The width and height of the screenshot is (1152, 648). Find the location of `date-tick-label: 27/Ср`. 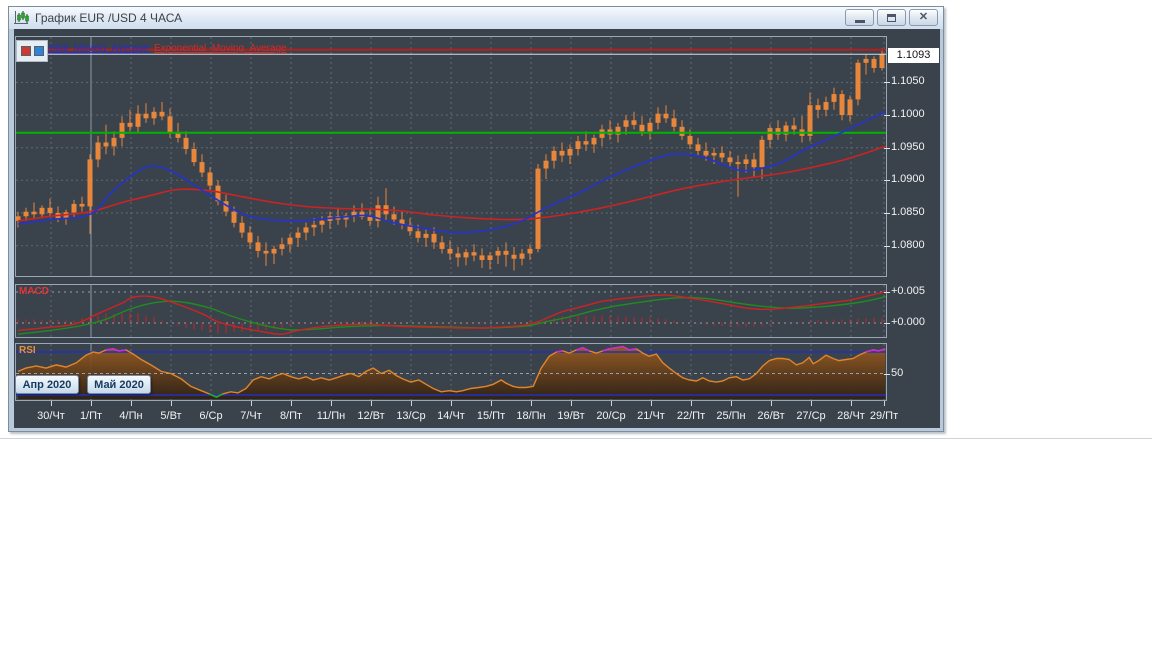

date-tick-label: 27/Ср is located at coordinates (811, 416).